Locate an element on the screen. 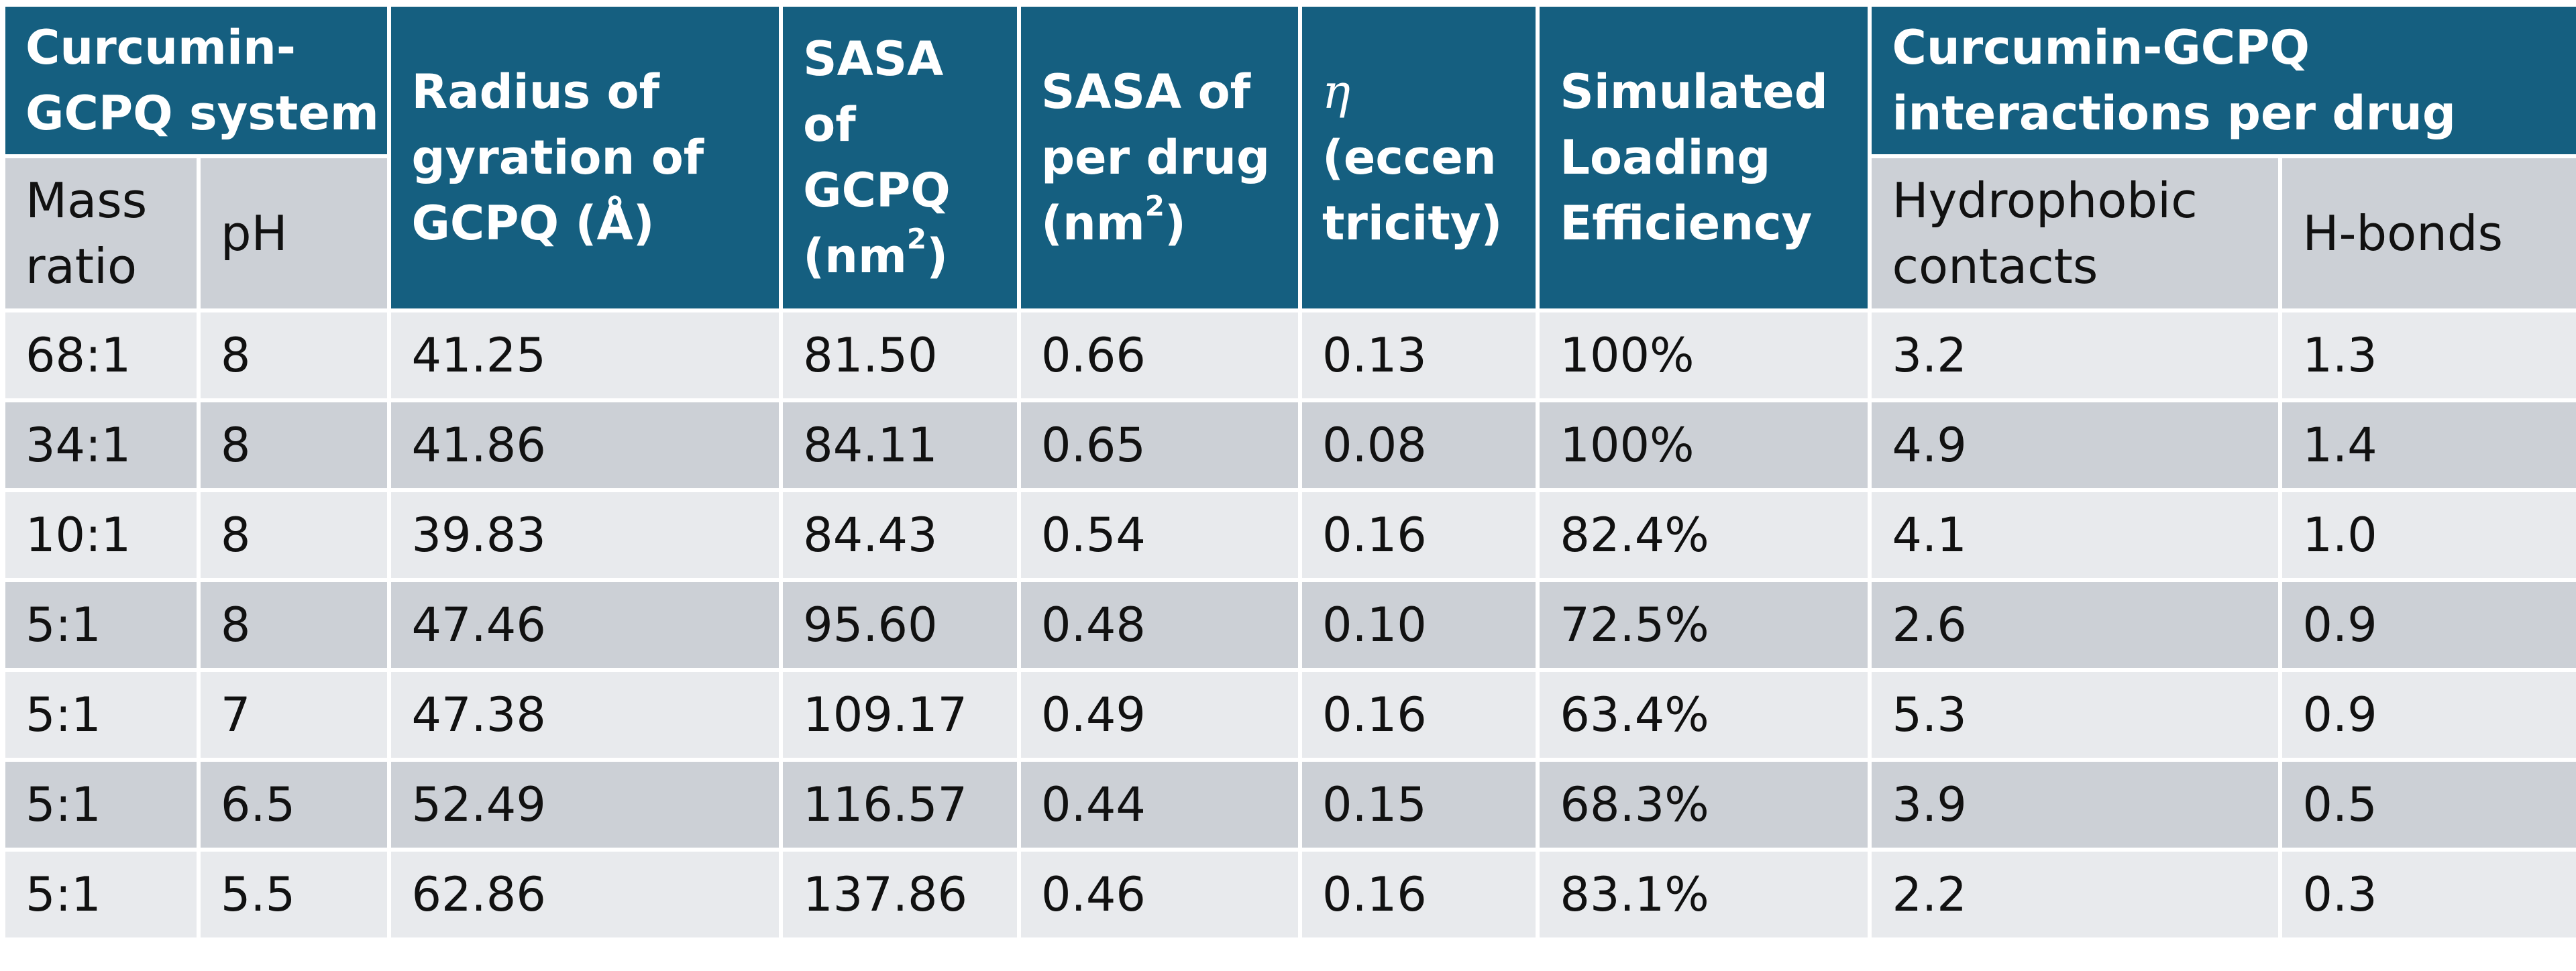 Image resolution: width=2576 pixels, height=971 pixels. header-text: Simulated Loading Efficiency is located at coordinates (1694, 157).